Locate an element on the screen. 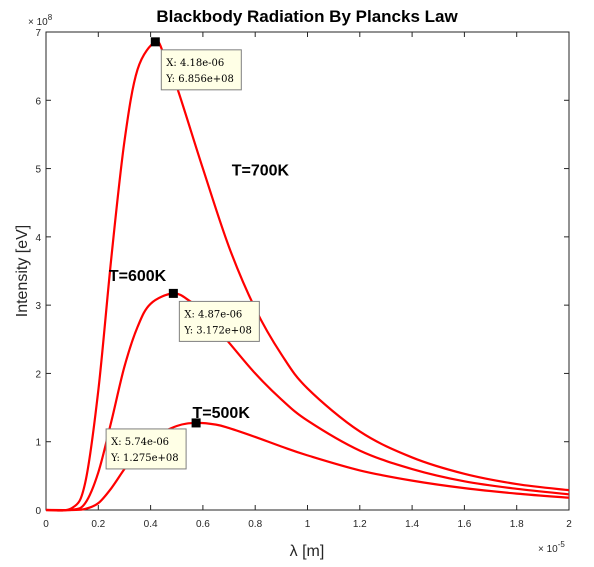 The image size is (594, 567). curve-labels: T=700K T=600K T=500K is located at coordinates (199, 291).